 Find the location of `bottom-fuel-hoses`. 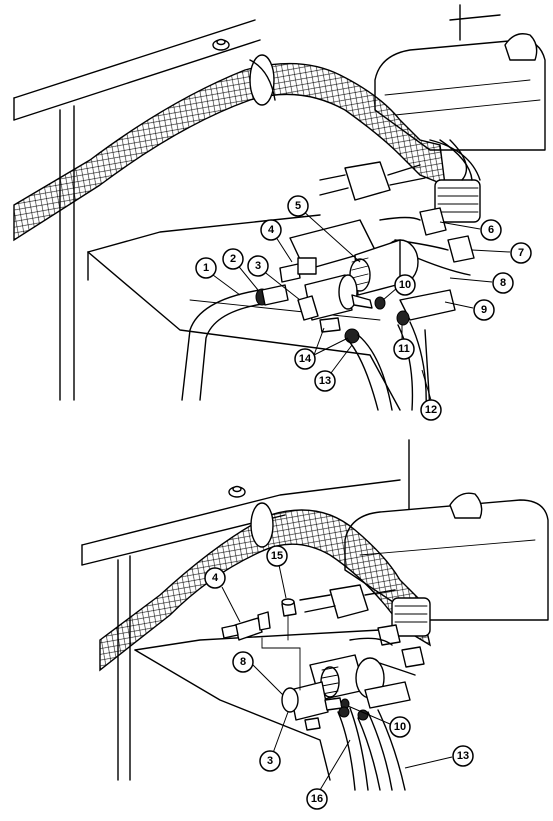

bottom-fuel-hoses is located at coordinates (371, 748).